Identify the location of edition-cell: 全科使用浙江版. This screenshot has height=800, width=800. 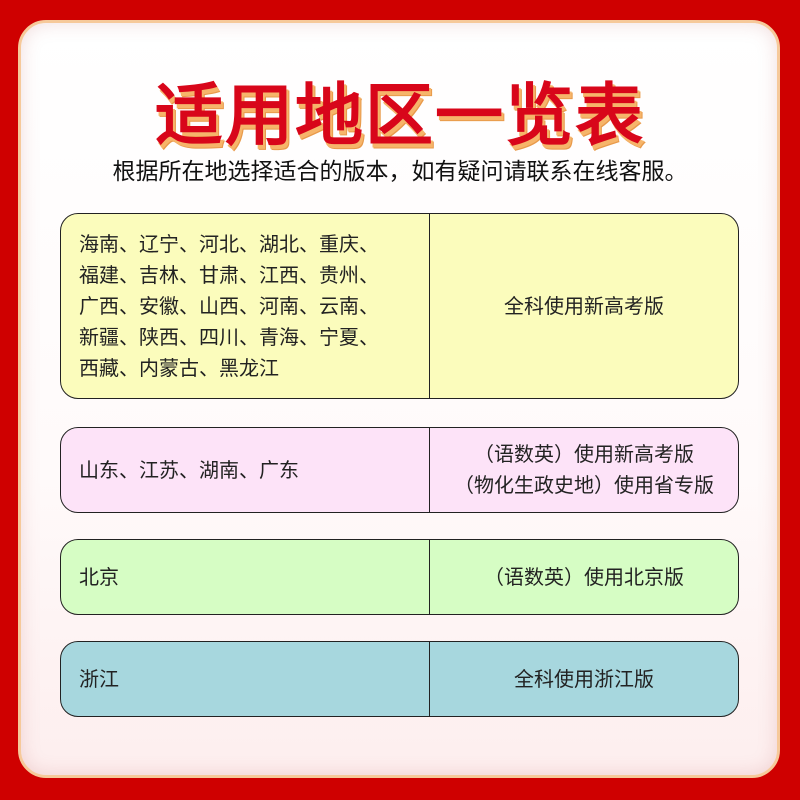
(584, 679).